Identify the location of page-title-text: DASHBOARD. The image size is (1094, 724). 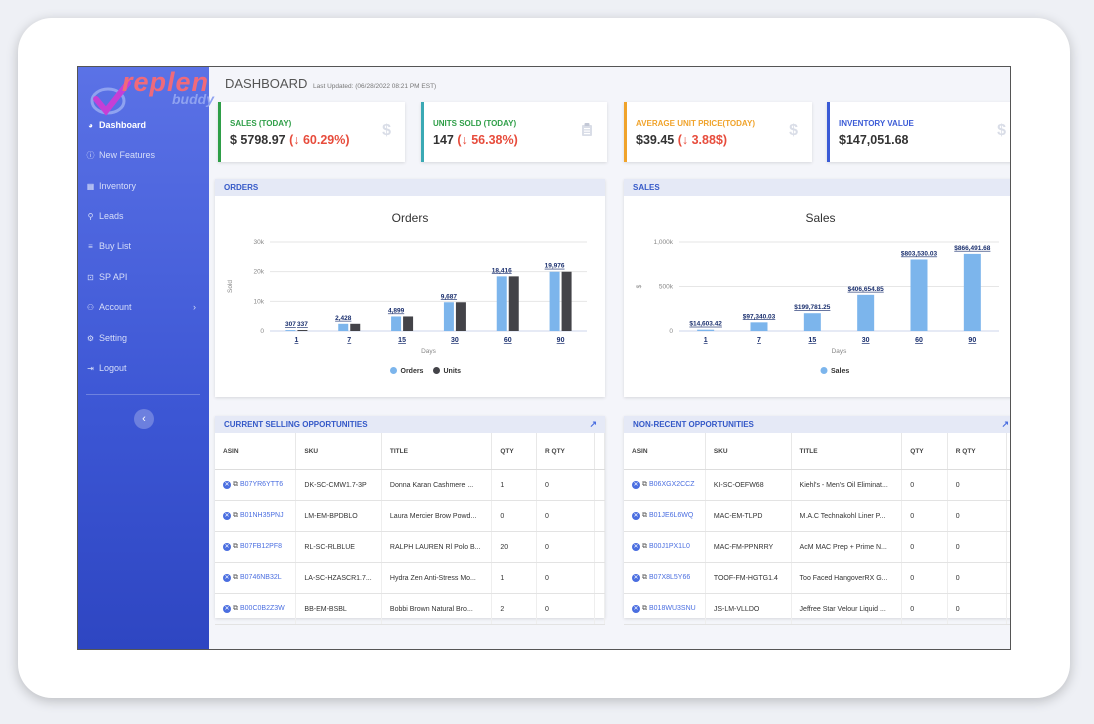
(266, 83).